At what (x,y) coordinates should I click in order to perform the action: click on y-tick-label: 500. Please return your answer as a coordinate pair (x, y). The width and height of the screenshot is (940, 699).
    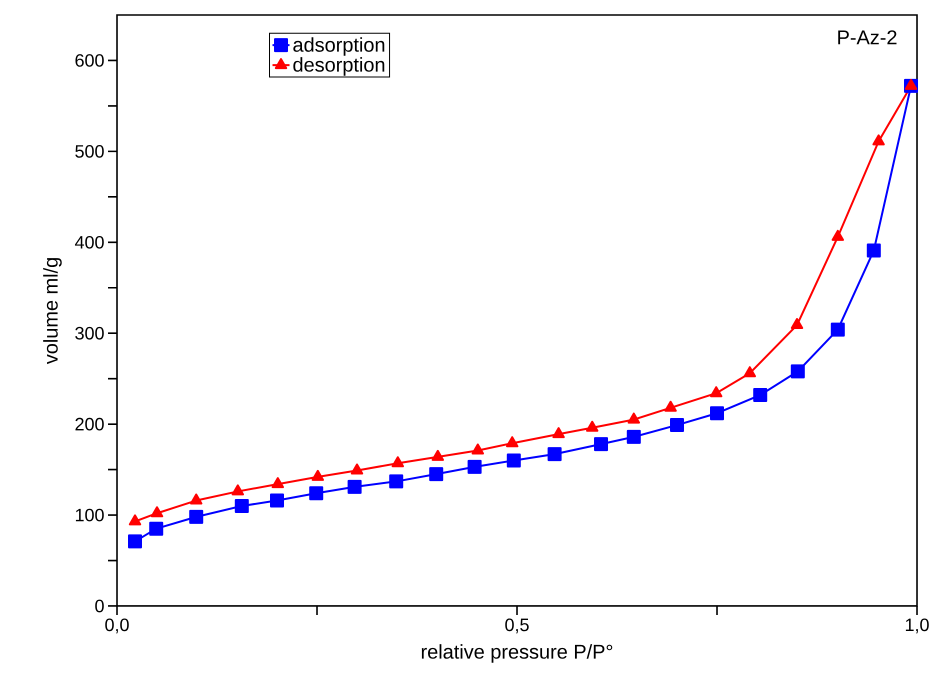
    Looking at the image, I should click on (89, 151).